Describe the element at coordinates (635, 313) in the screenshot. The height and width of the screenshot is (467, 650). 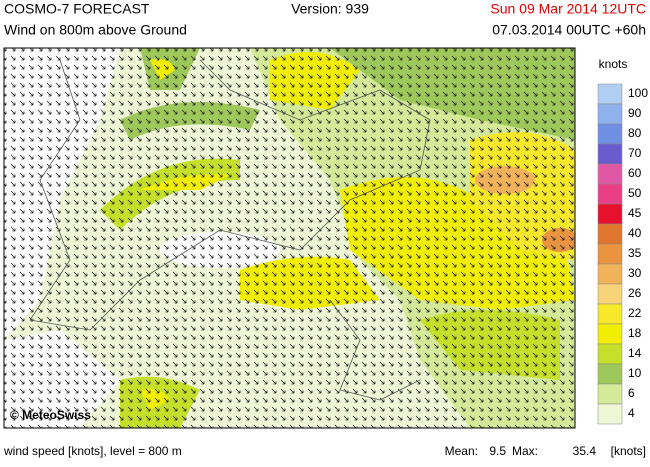
I see `legend-label: 22` at that location.